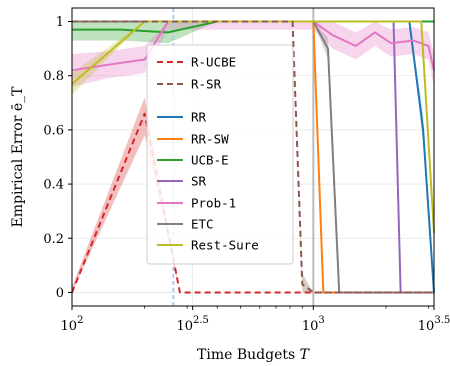 This screenshot has width=450, height=366. Describe the element at coordinates (210, 139) in the screenshot. I see `legend-label: RR-SW` at that location.